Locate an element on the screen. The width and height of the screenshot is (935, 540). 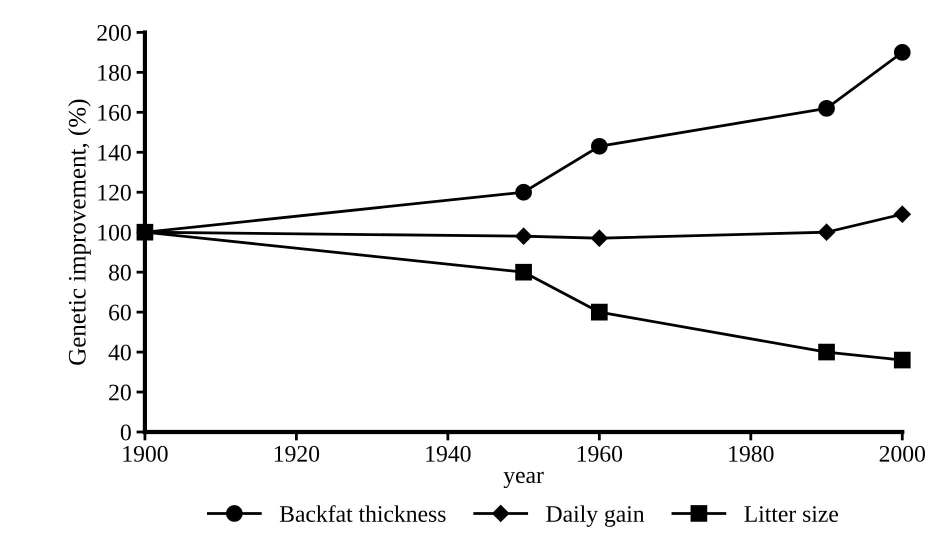
y-tick-label: 100 is located at coordinates (114, 232).